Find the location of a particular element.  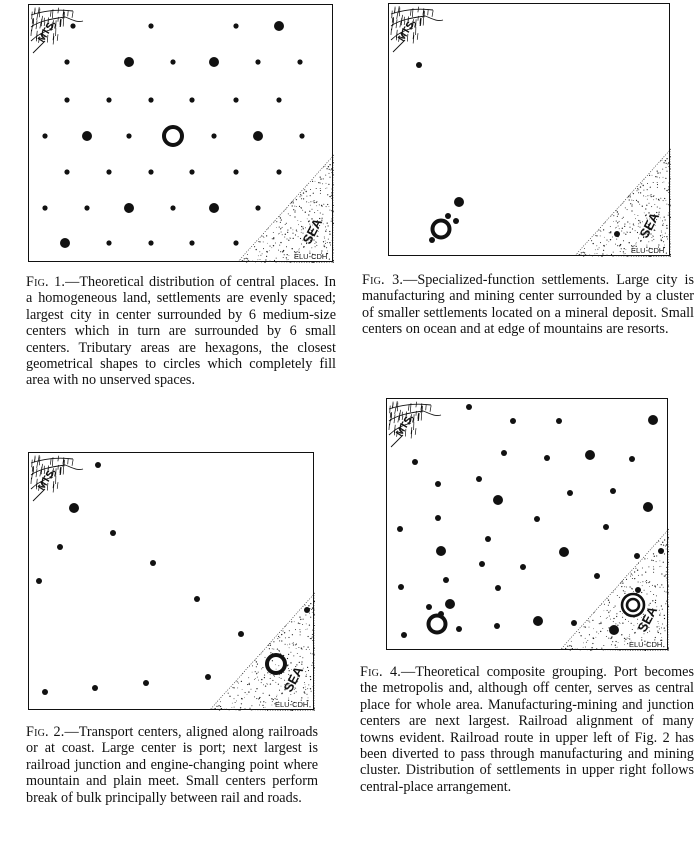

figure-2-caption-label: Fig. 2. is located at coordinates (45, 732).